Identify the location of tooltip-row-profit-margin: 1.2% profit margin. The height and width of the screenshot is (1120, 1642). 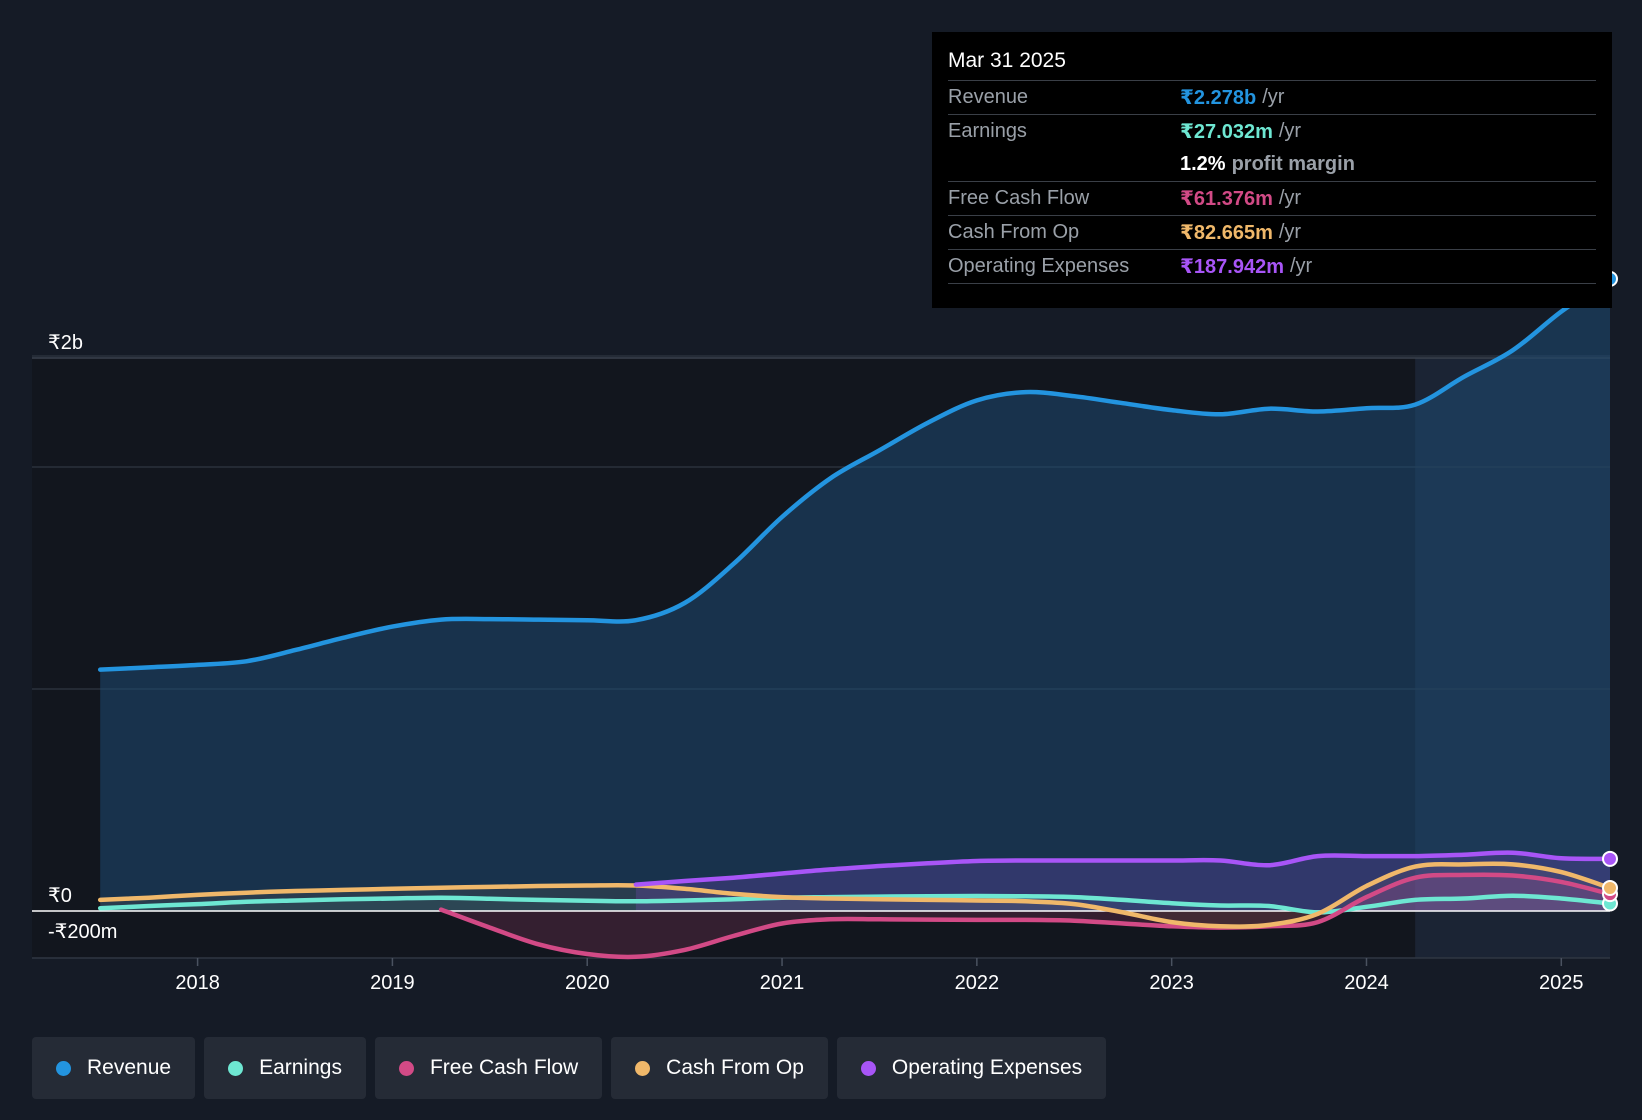
(1272, 165).